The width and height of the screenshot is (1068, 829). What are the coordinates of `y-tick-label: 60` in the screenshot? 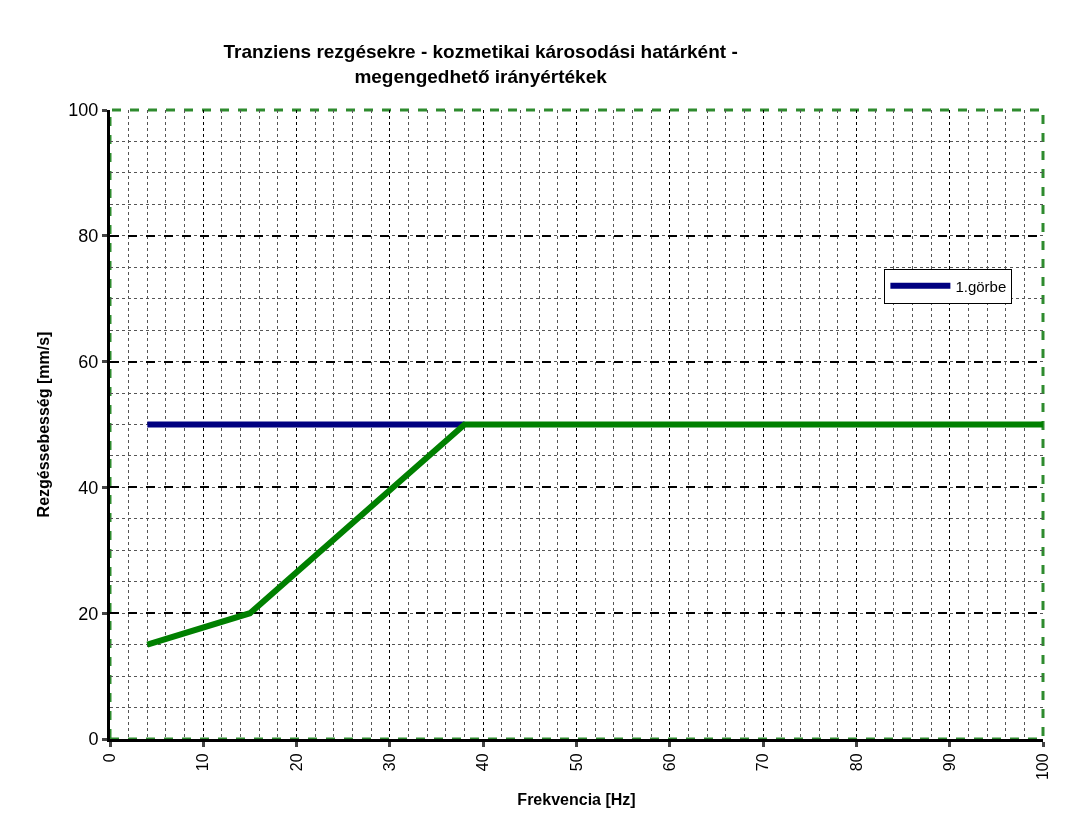 It's located at (88, 361).